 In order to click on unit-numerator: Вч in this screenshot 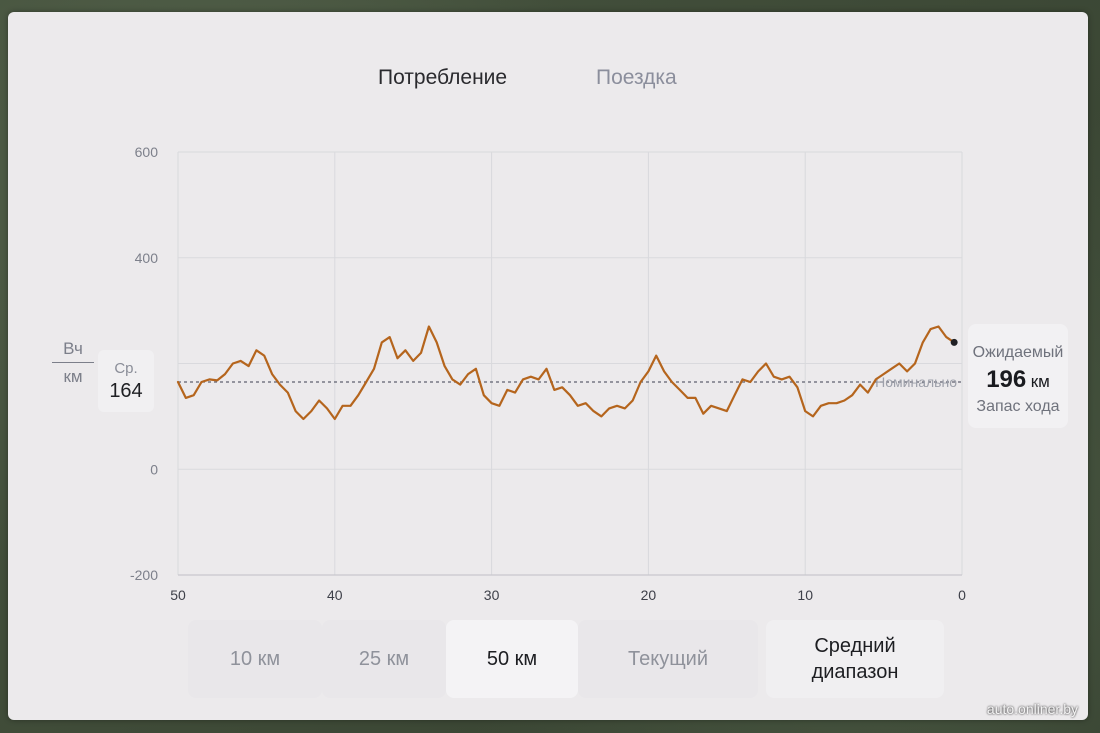, I will do `click(73, 350)`.